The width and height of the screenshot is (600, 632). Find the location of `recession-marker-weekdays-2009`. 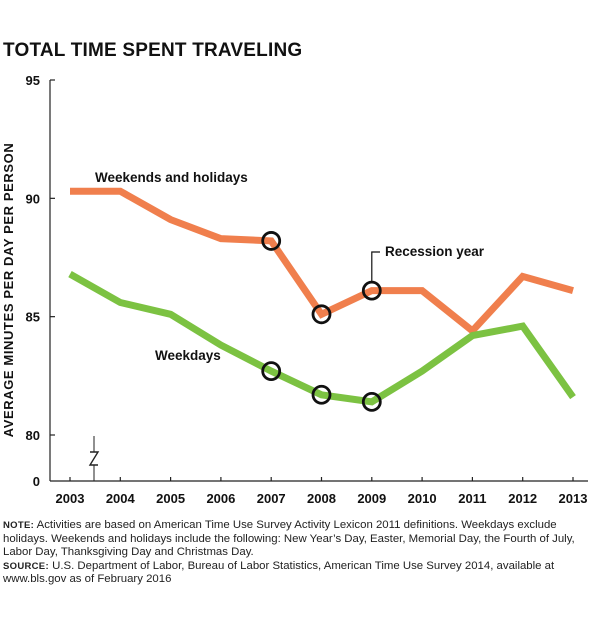

recession-marker-weekdays-2009 is located at coordinates (371, 401).